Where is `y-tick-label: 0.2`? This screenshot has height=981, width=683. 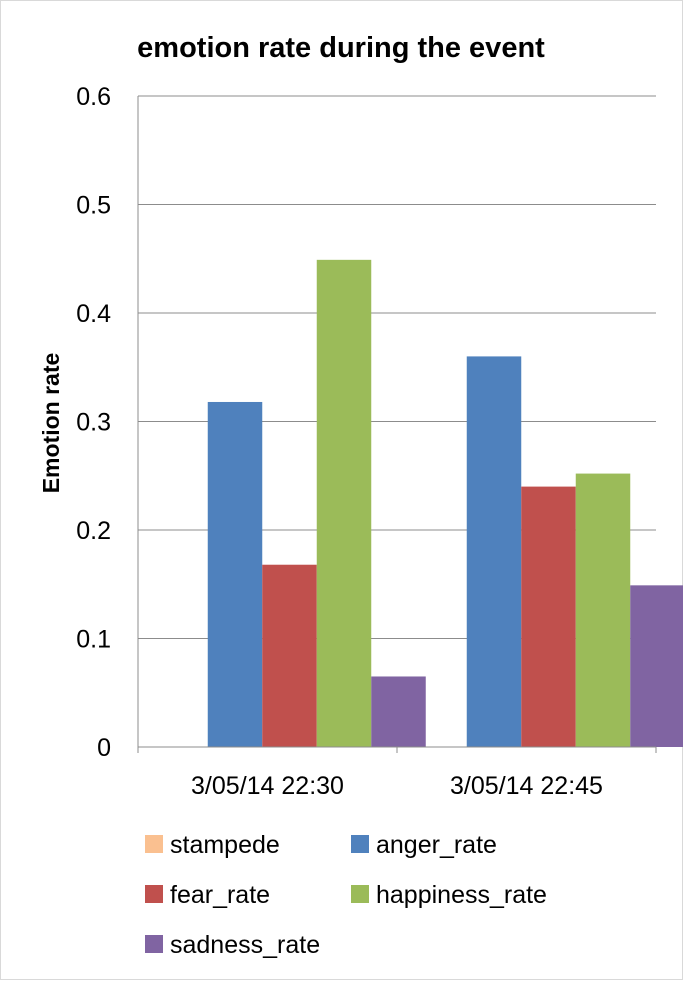
y-tick-label: 0.2 is located at coordinates (93, 531).